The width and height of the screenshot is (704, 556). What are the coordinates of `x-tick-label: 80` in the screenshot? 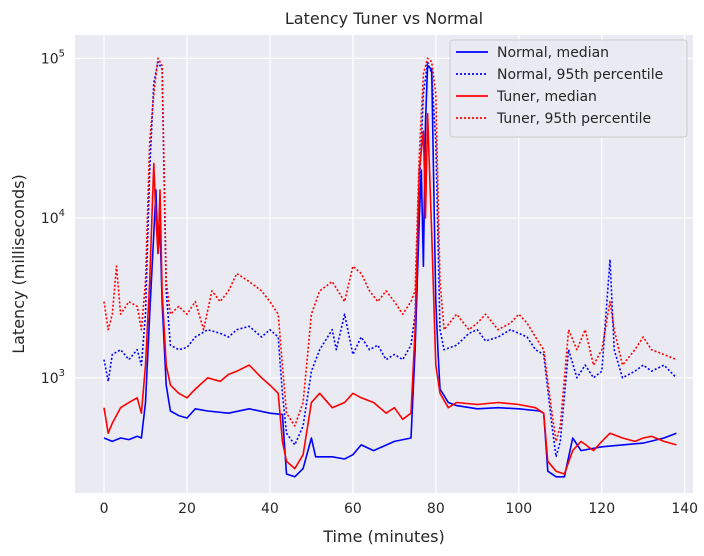 It's located at (436, 509).